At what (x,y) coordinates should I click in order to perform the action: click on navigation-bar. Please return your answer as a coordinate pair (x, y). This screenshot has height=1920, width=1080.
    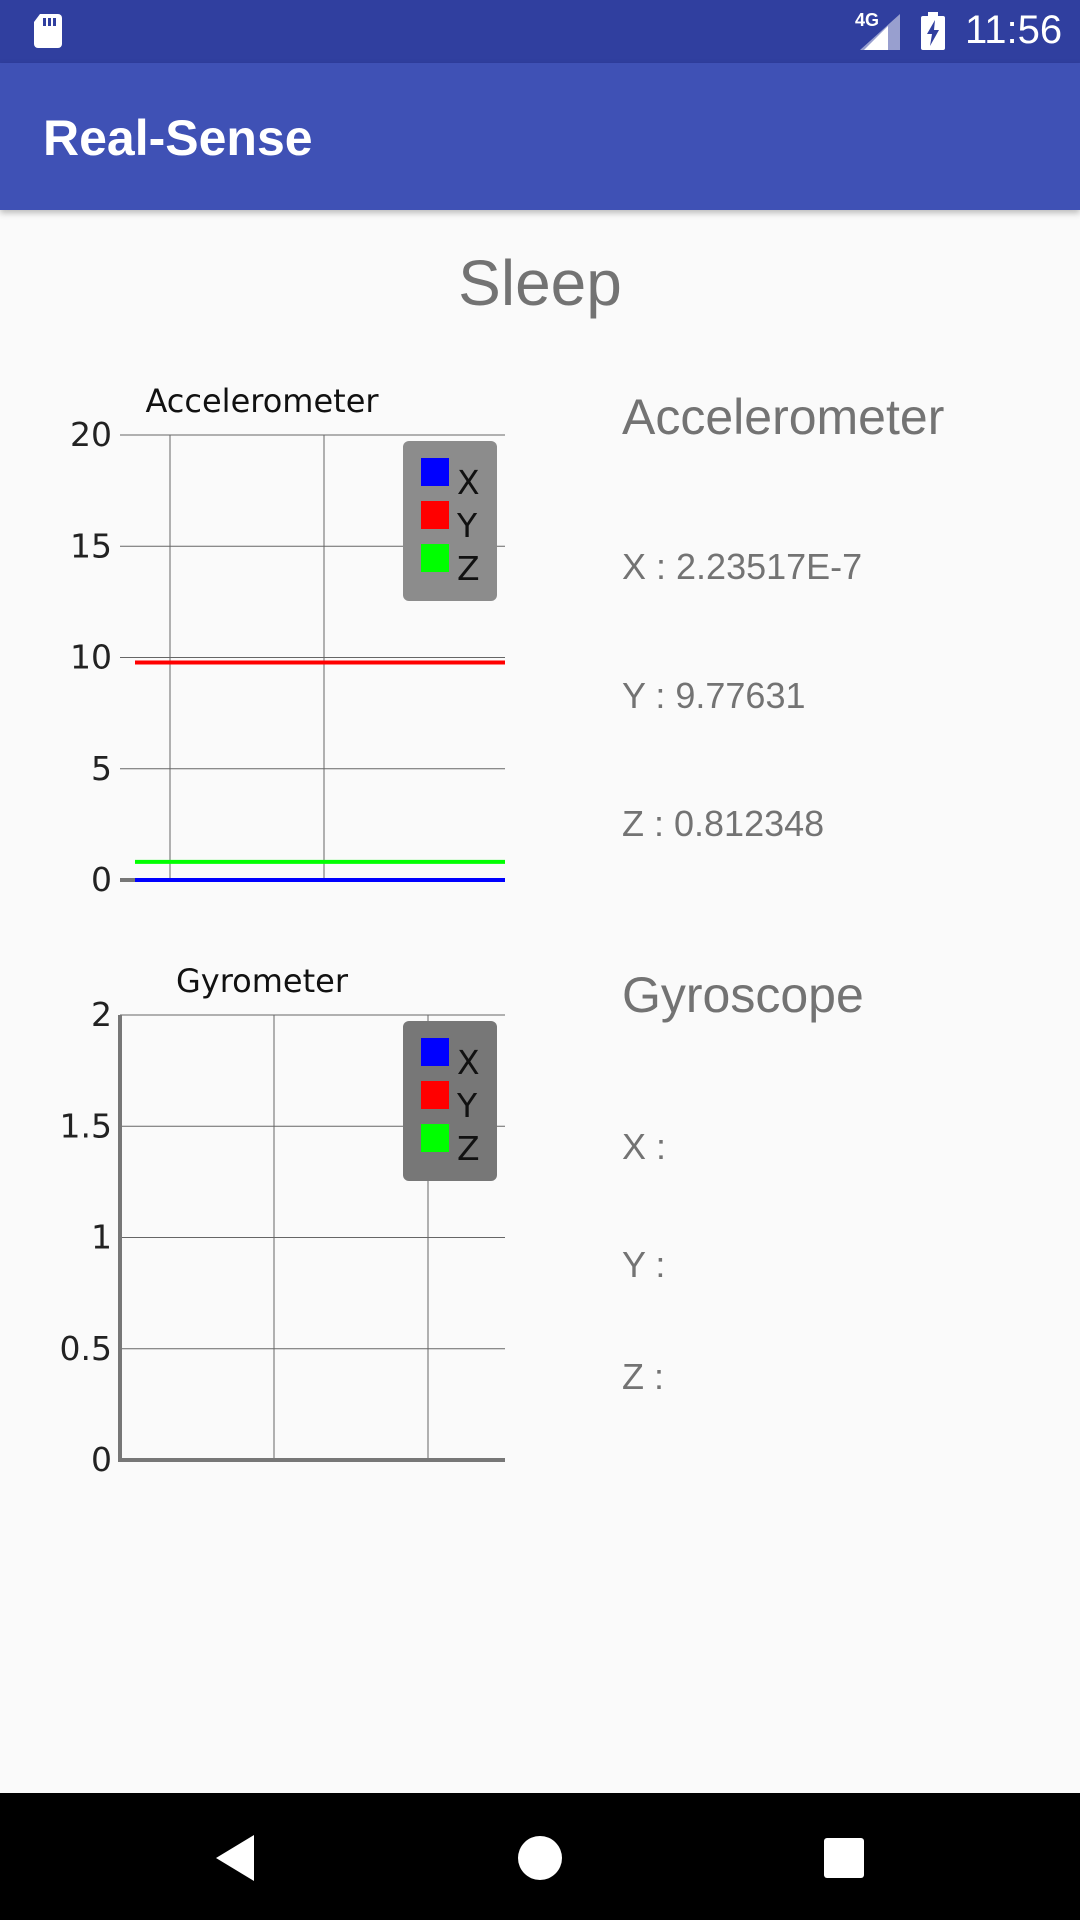
    Looking at the image, I should click on (540, 1856).